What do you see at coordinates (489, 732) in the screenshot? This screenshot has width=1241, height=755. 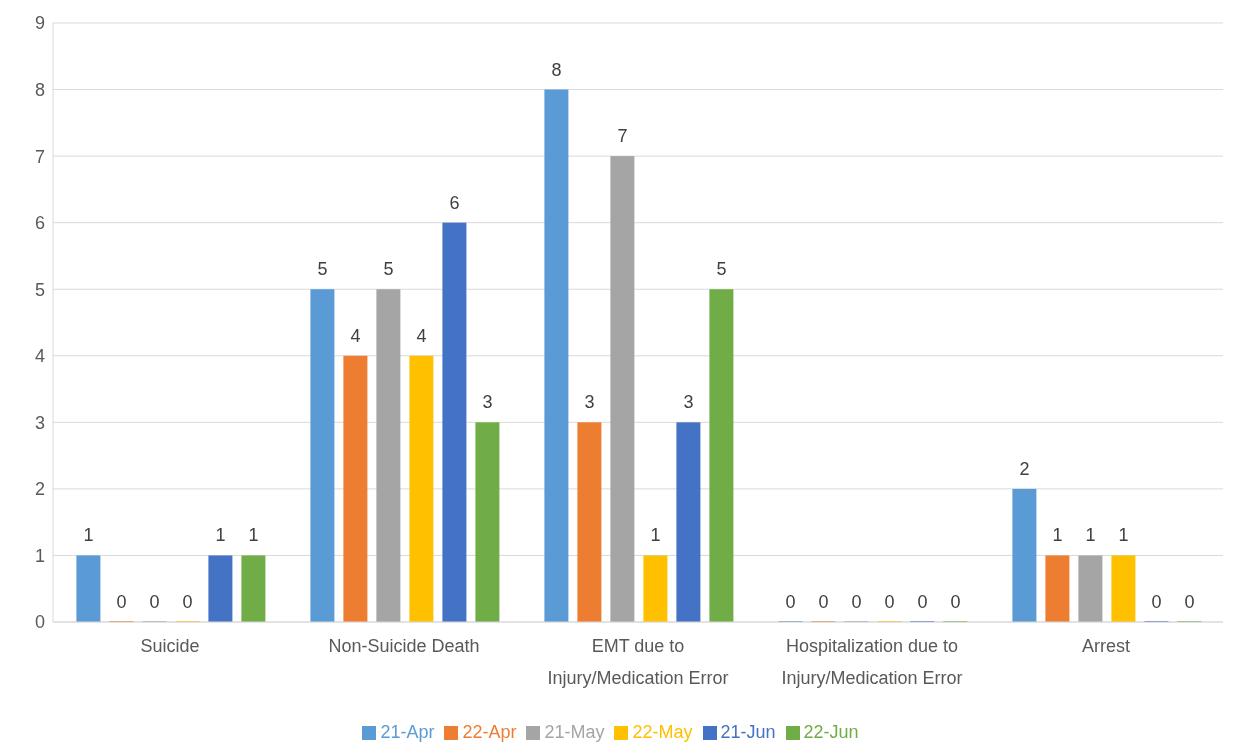 I see `legend-label: 22-Apr` at bounding box center [489, 732].